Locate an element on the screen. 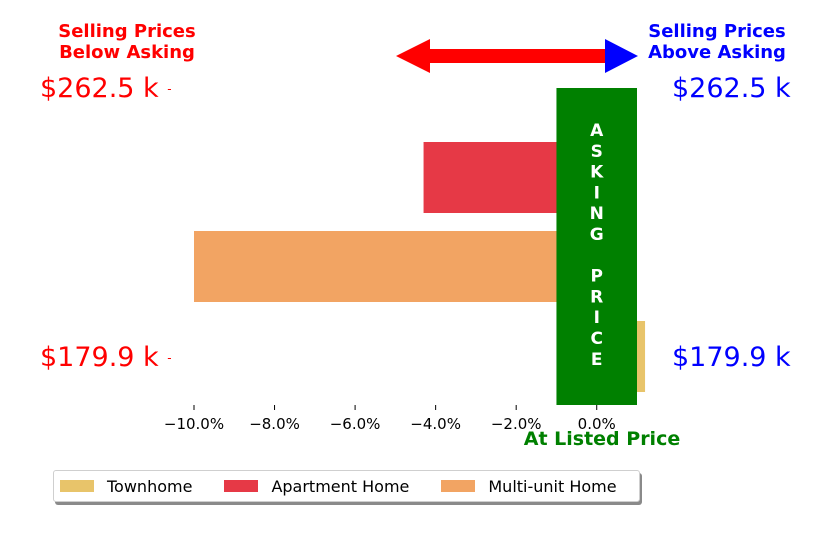  price-bottom-right: $179.9 k is located at coordinates (731, 358).